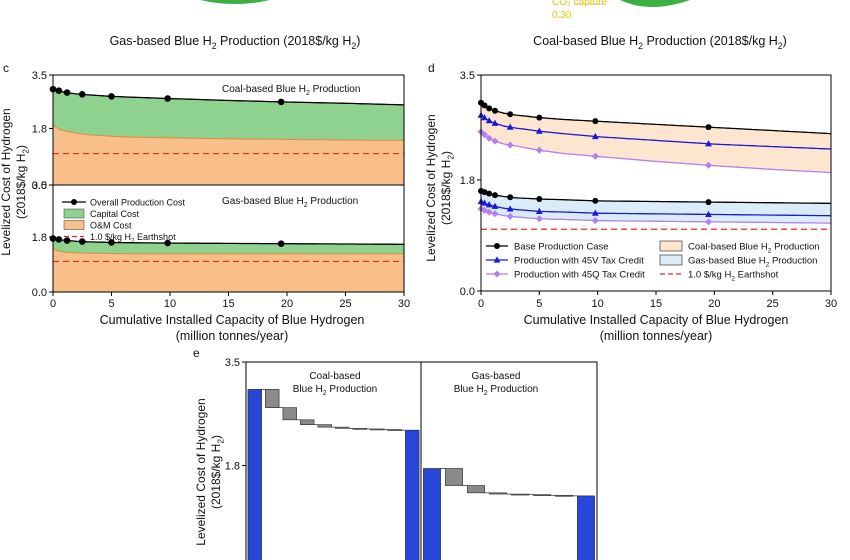 This screenshot has width=850, height=560. Describe the element at coordinates (333, 201) in the screenshot. I see `subplot-annotation-gas-post: Production` at that location.